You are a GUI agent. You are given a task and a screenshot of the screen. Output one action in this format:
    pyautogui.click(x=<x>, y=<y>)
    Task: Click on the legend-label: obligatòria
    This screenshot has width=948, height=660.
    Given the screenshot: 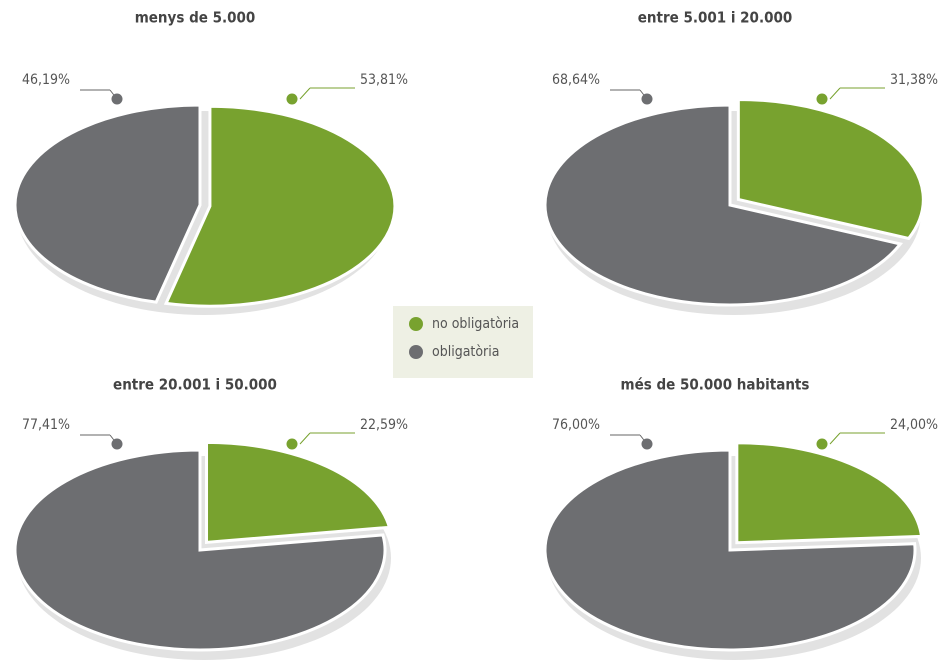 What is the action you would take?
    pyautogui.click(x=465, y=352)
    